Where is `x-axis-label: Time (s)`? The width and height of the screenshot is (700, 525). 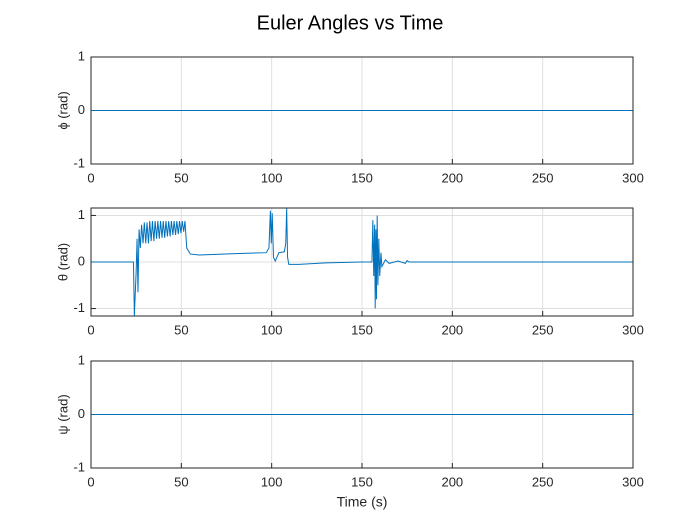 x-axis-label: Time (s) is located at coordinates (362, 502).